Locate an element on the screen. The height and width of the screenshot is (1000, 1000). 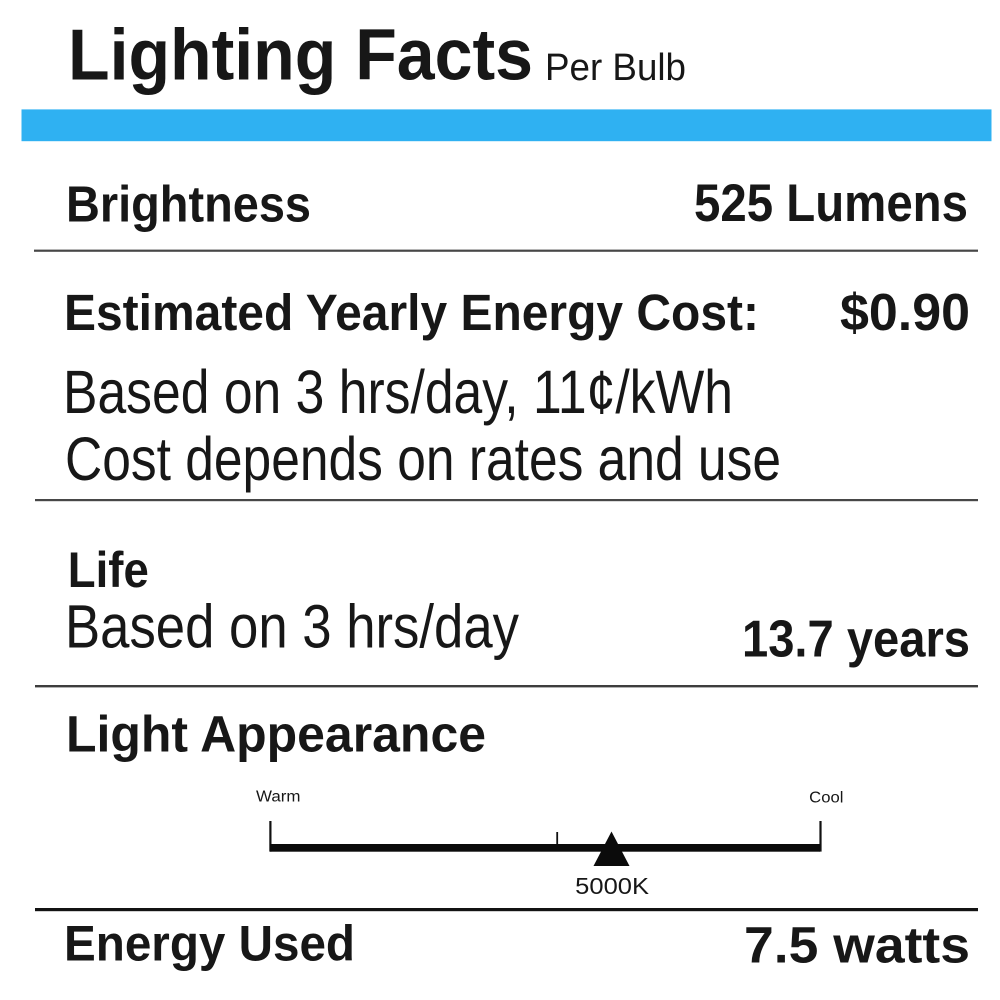
svg-text: Energy Used is located at coordinates (209, 944).